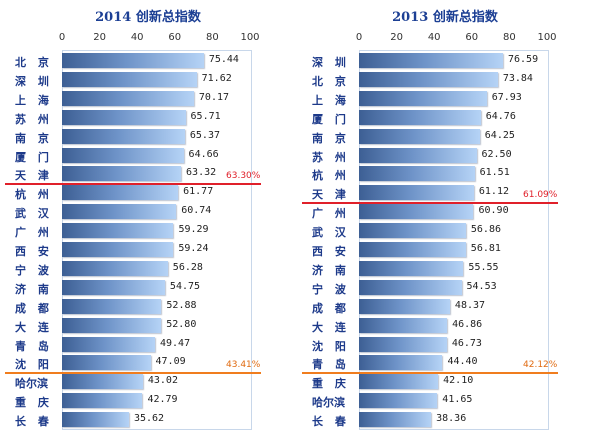 This screenshot has width=593, height=435. I want to click on bar-value-label: 47.09, so click(170, 362).